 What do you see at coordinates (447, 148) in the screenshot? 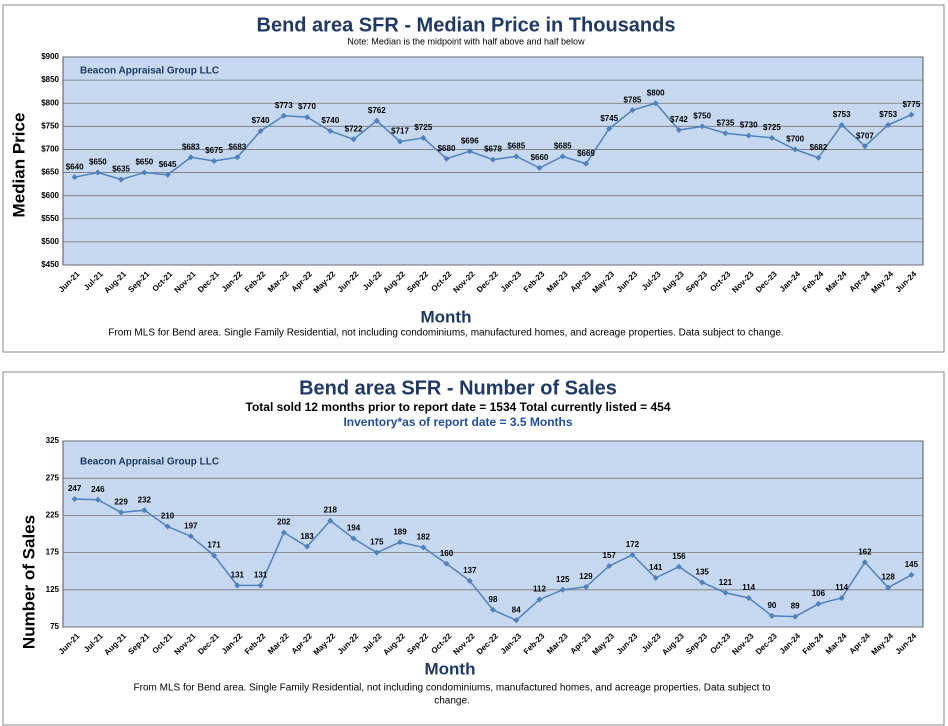
I see `data-label: $680` at bounding box center [447, 148].